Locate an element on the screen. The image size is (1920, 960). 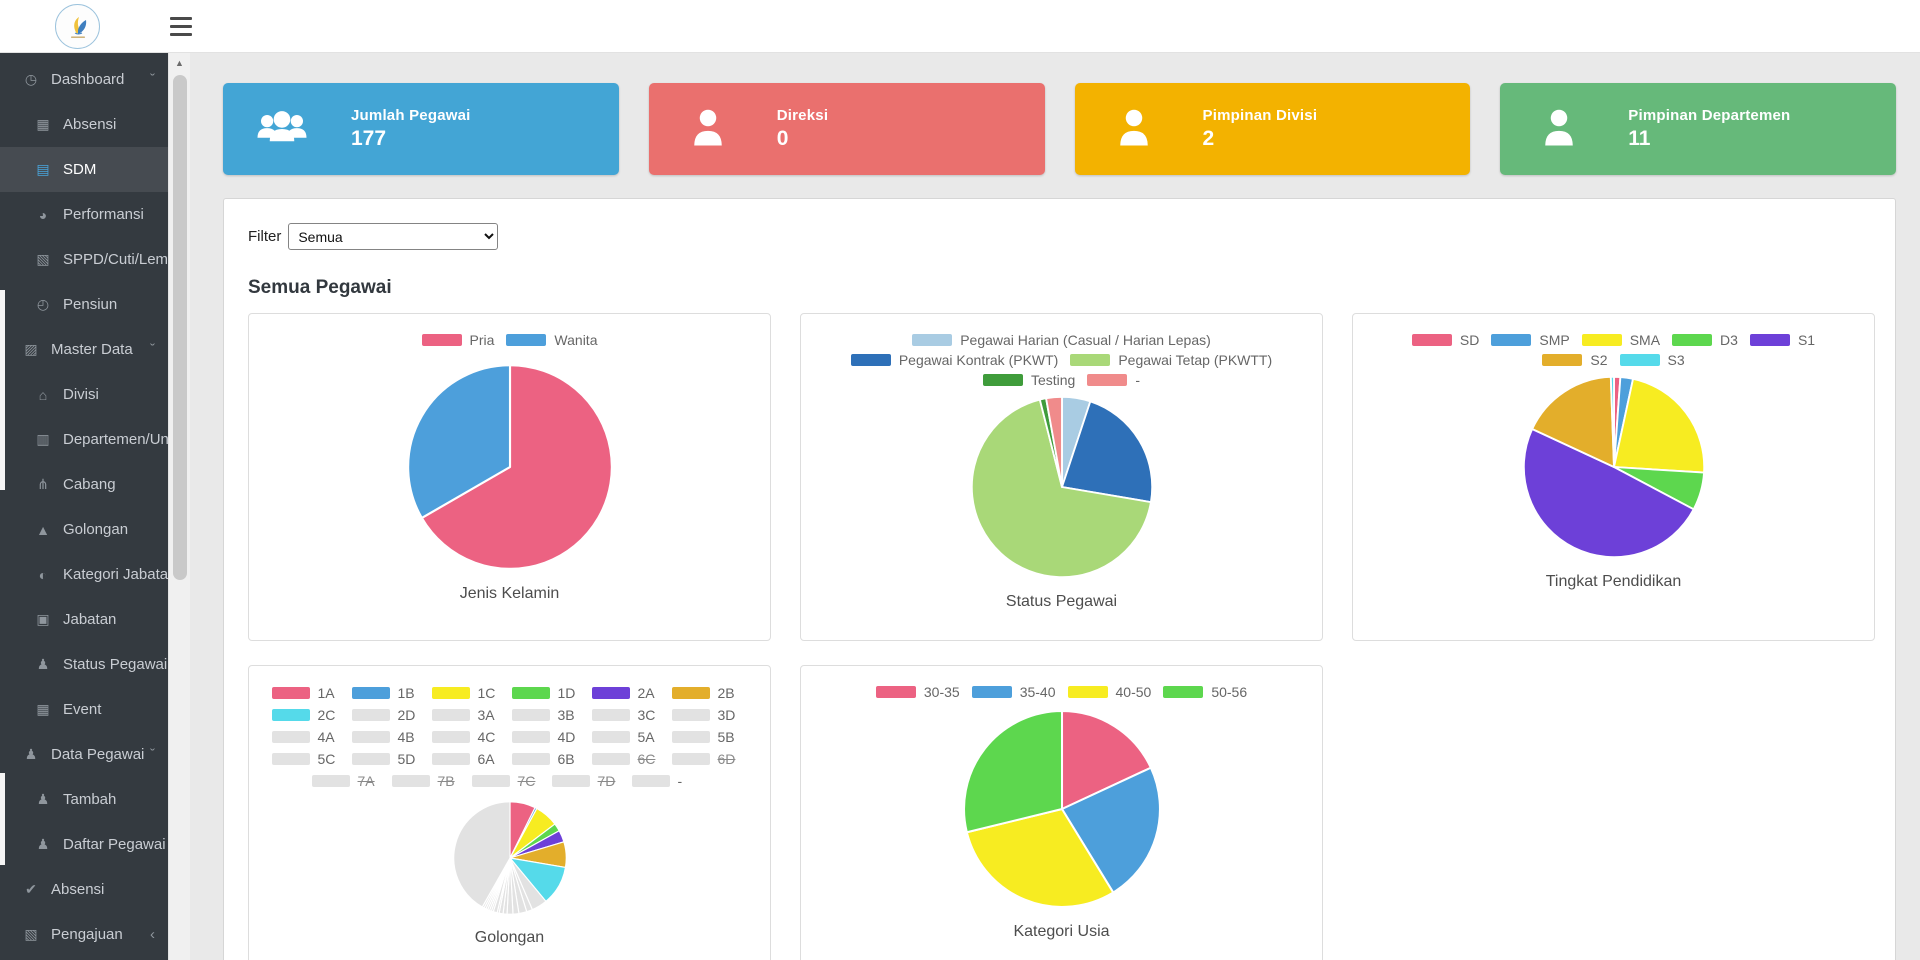
pie-slice-s2 is located at coordinates (1572, 421).